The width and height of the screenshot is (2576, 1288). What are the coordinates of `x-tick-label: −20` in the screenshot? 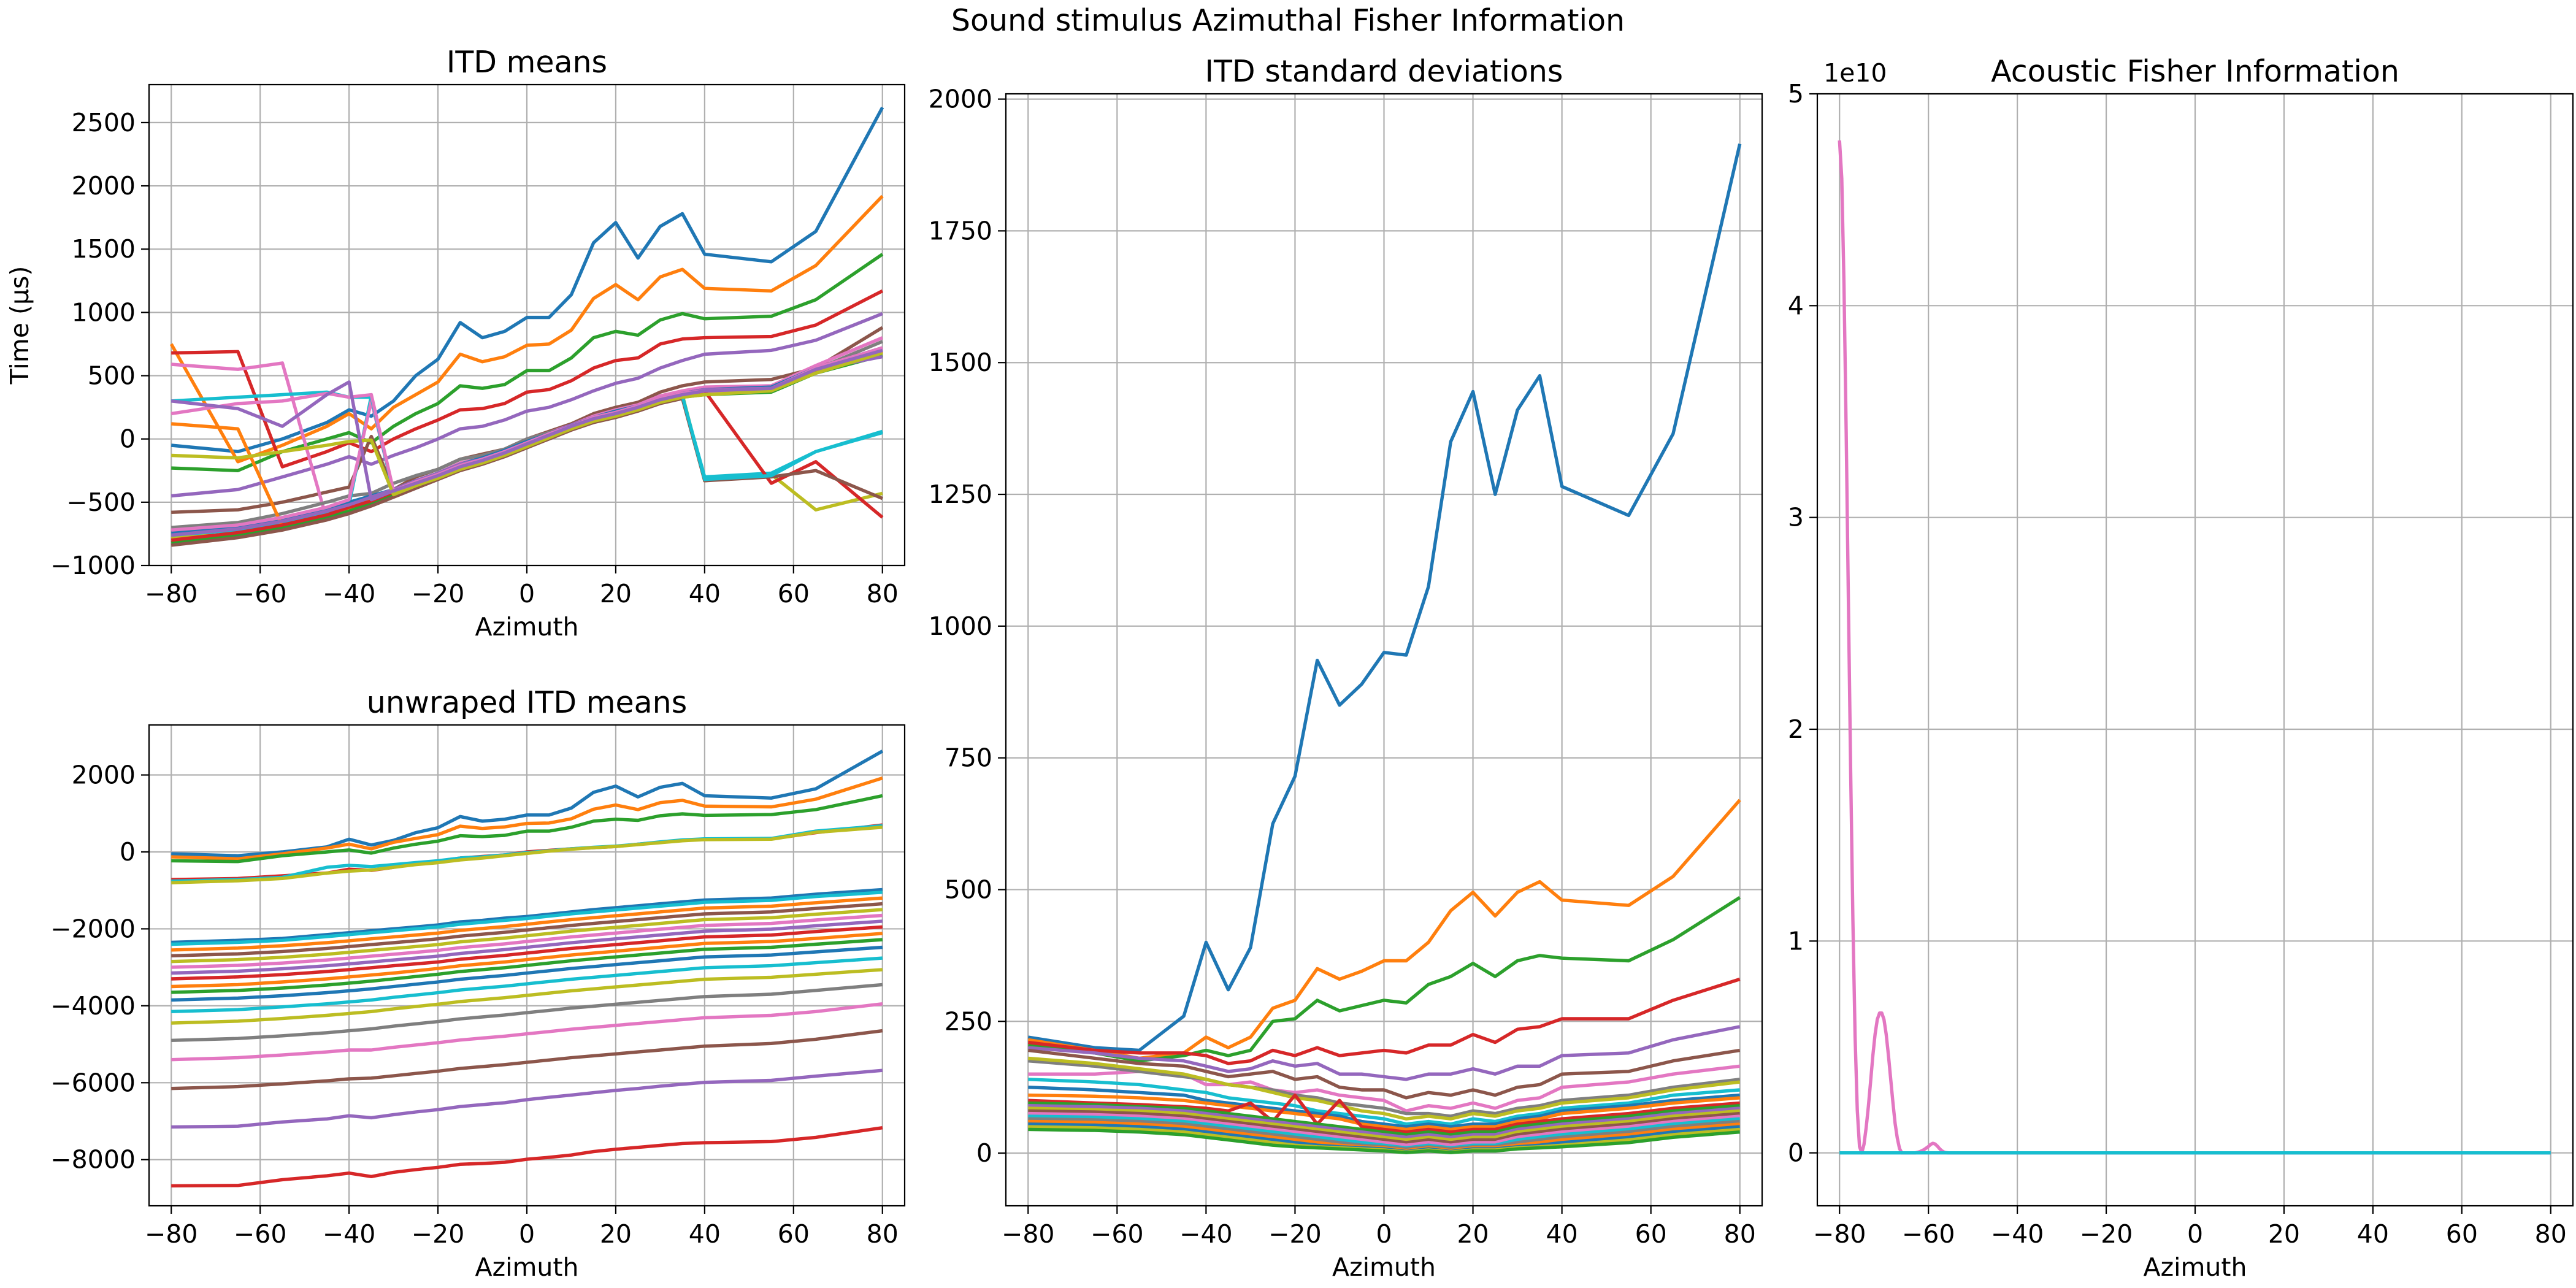 It's located at (438, 593).